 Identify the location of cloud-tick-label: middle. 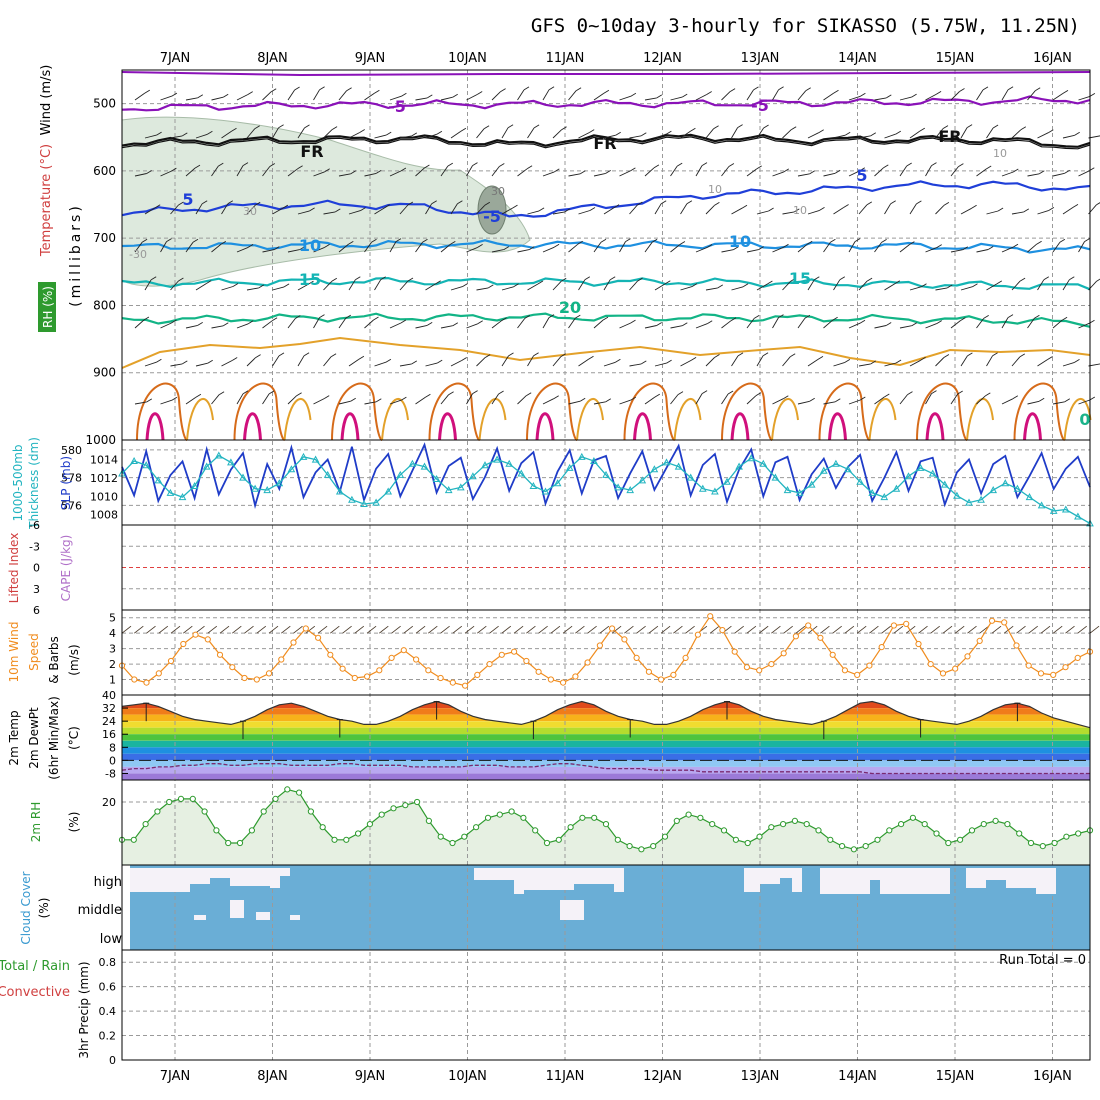
(100, 910).